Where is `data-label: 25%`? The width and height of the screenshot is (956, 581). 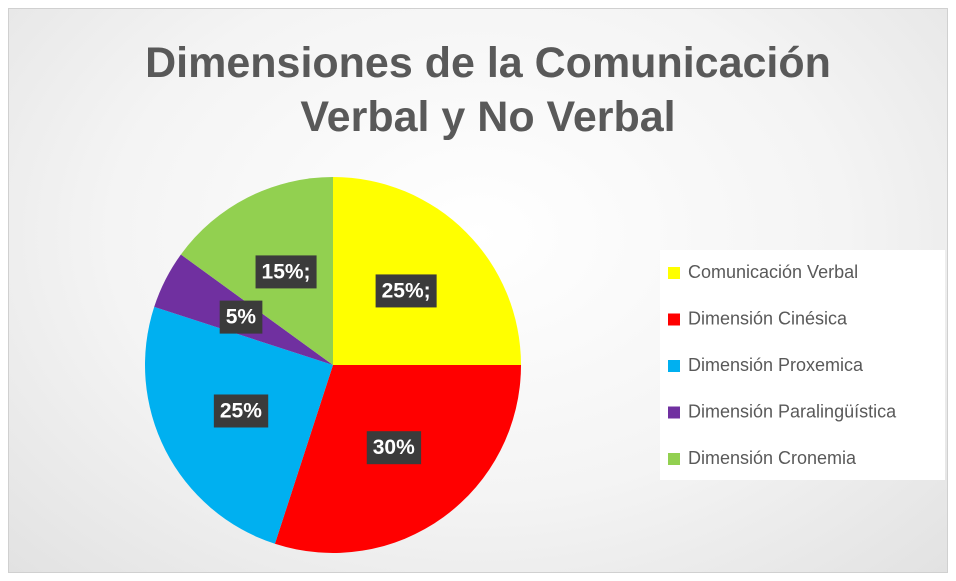 data-label: 25% is located at coordinates (241, 410).